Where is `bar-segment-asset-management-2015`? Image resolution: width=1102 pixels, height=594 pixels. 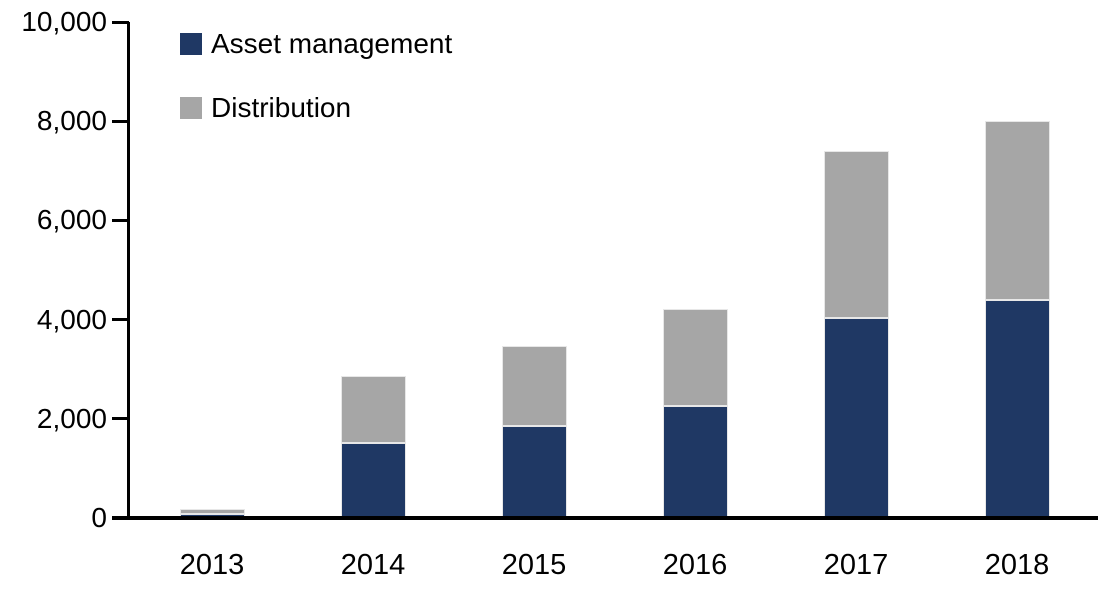 bar-segment-asset-management-2015 is located at coordinates (534, 471).